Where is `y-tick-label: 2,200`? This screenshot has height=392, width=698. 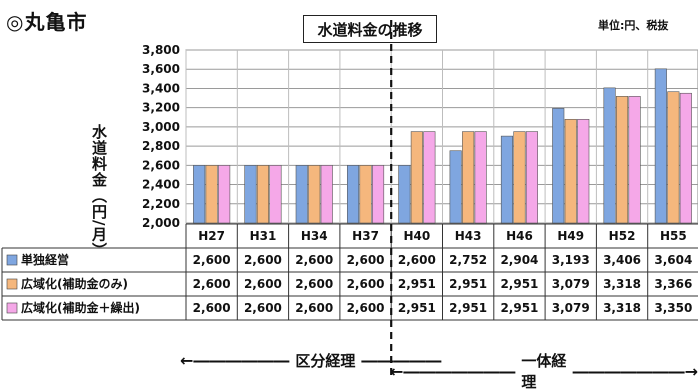 y-tick-label: 2,200 is located at coordinates (161, 204).